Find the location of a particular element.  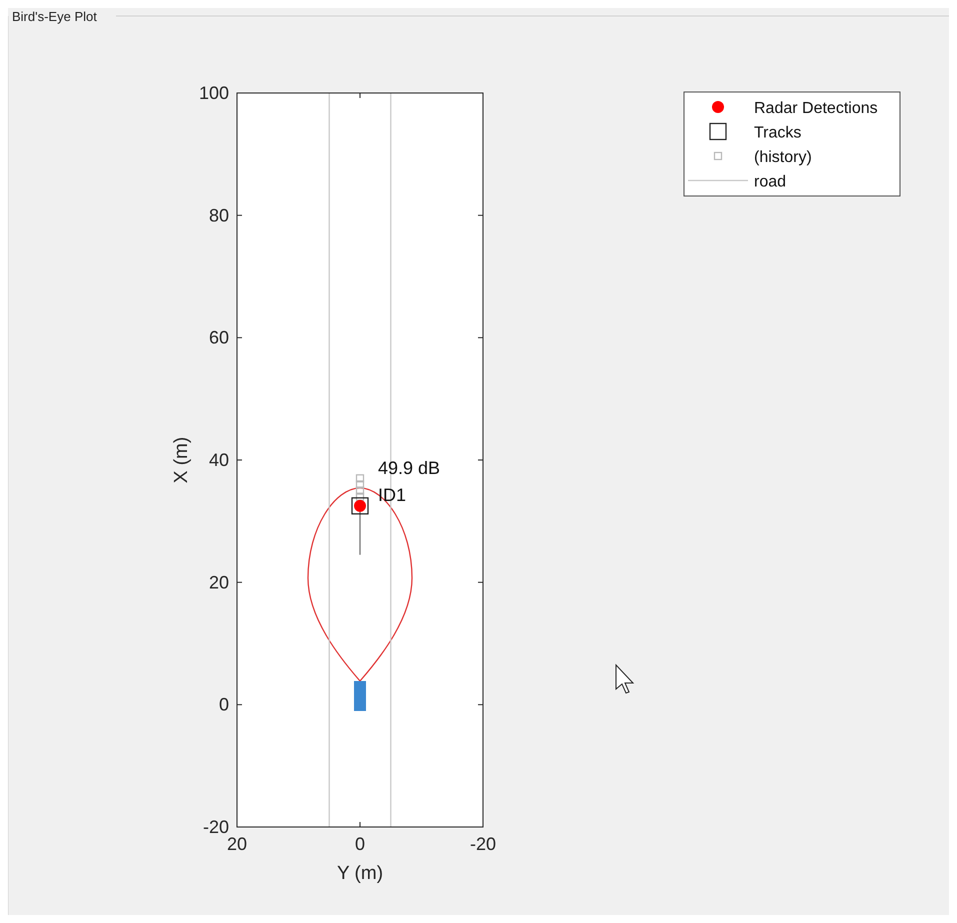

legend-label: road is located at coordinates (770, 182).